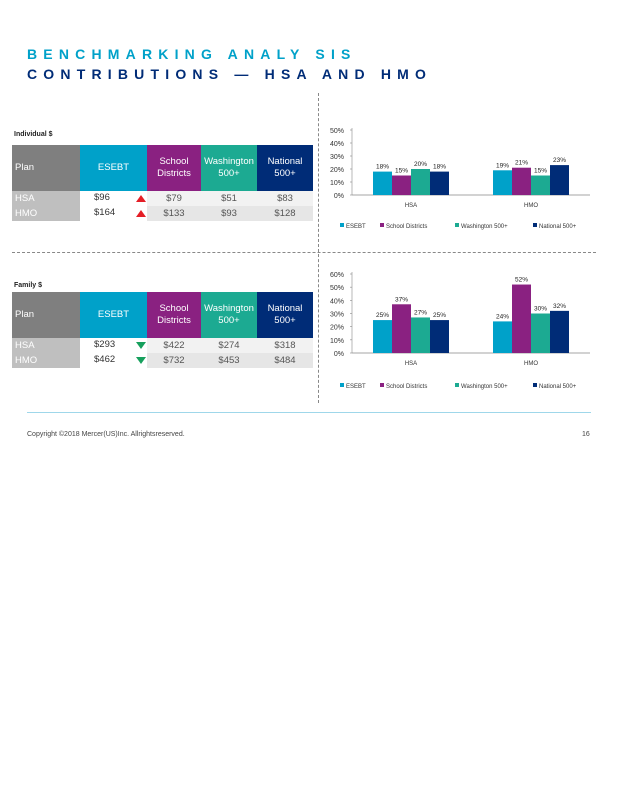 This screenshot has height=800, width=618. Describe the element at coordinates (230, 74) in the screenshot. I see `title-line-2: CONTRIBUTIONS — HSA AND HMO` at that location.